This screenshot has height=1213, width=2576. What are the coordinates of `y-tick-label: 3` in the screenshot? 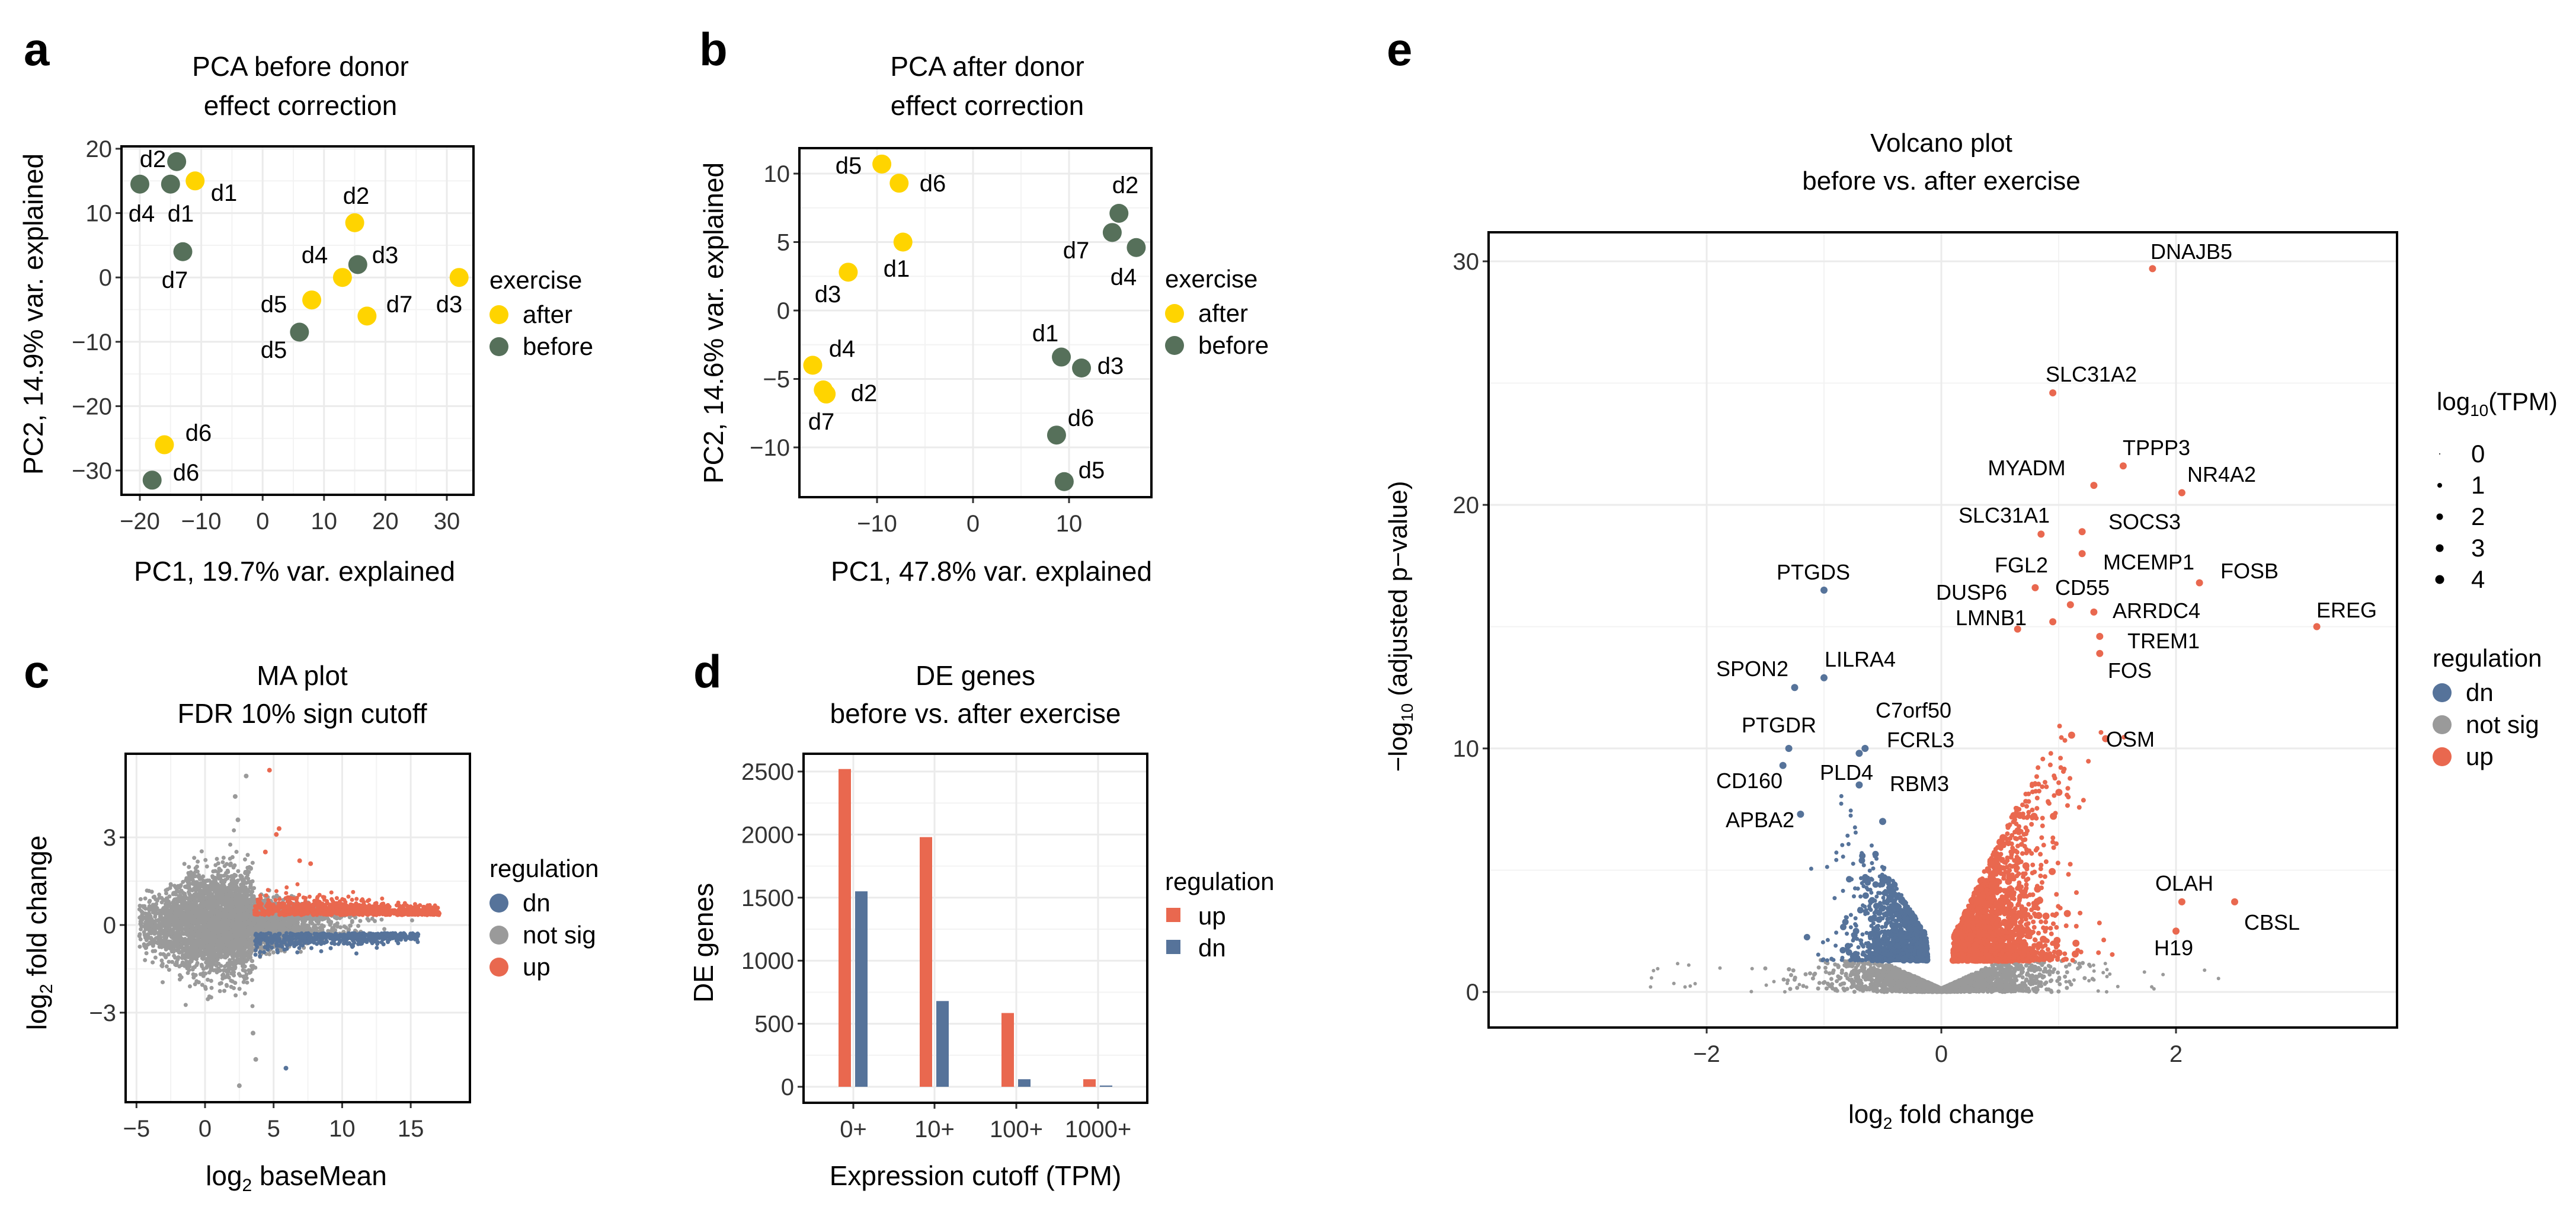 It's located at (109, 838).